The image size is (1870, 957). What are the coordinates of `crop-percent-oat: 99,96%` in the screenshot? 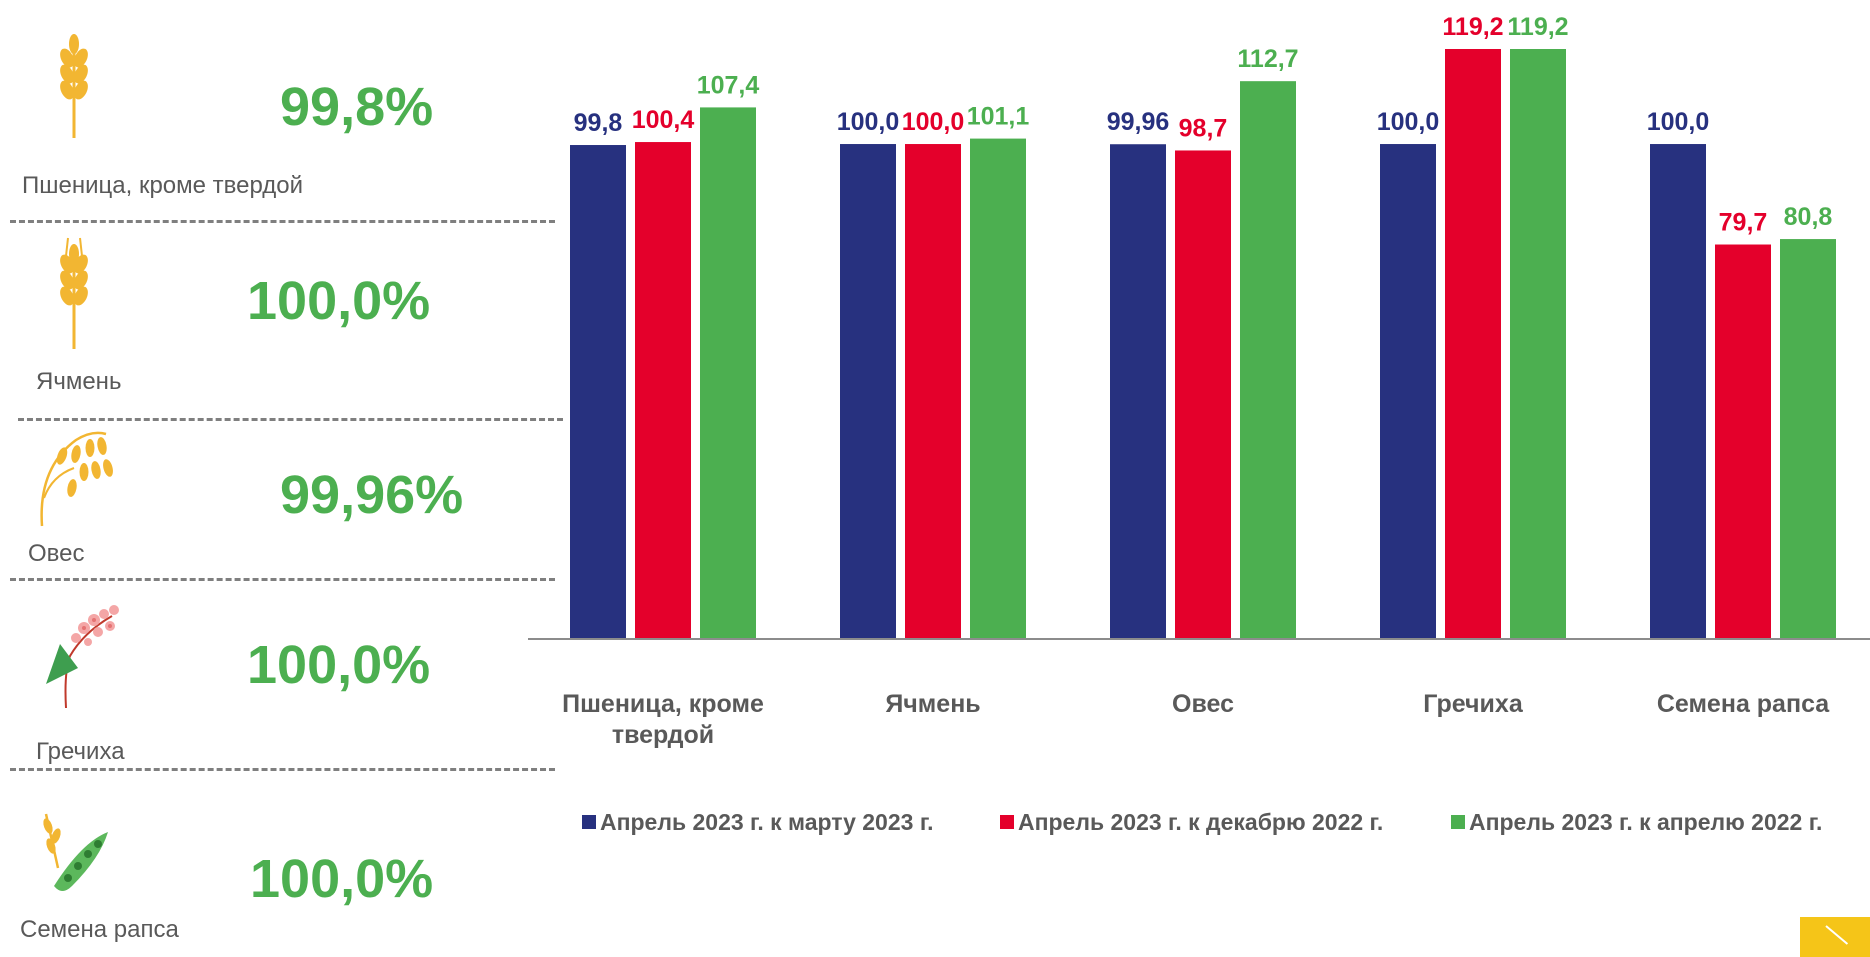 It's located at (372, 495).